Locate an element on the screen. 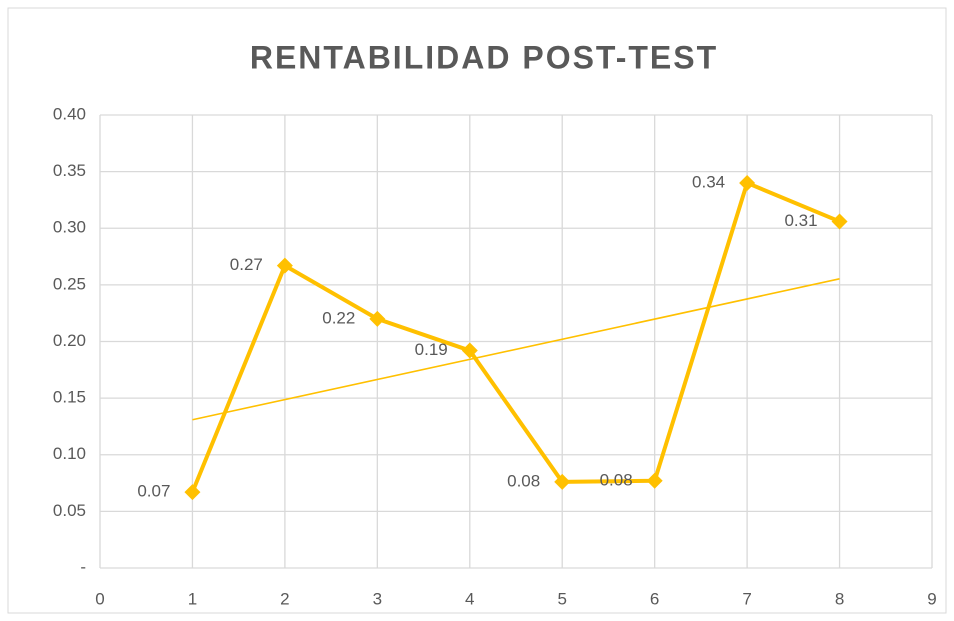  data-label: 0.22 is located at coordinates (338, 317).